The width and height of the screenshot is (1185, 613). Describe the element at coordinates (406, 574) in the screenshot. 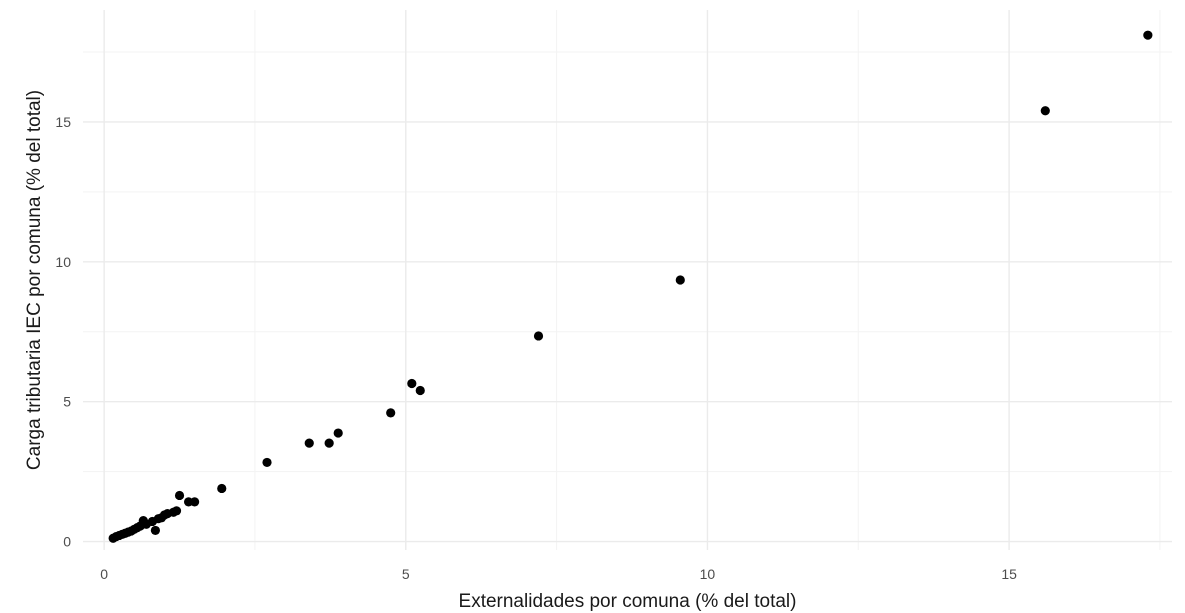

I see `x-tick-label: 5` at that location.